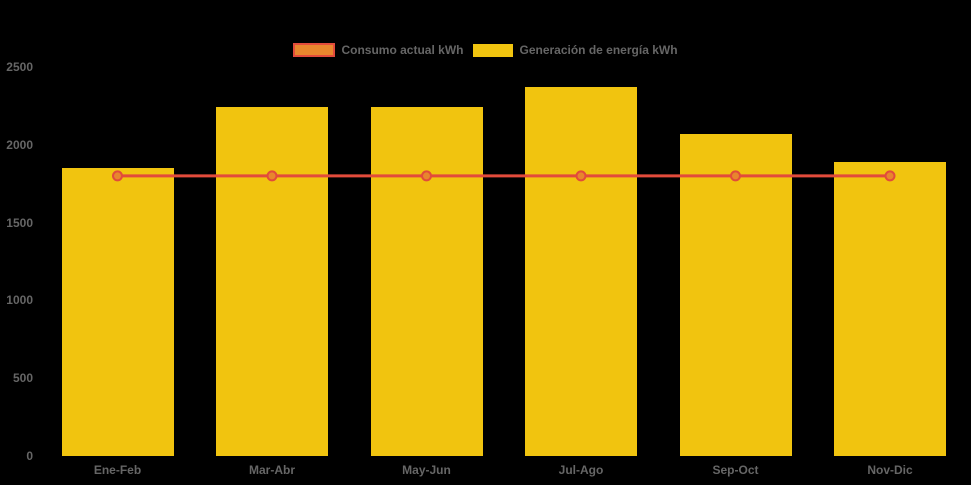 The image size is (971, 485). I want to click on x-axis-label-sep-oct: Sep-Oct, so click(735, 470).